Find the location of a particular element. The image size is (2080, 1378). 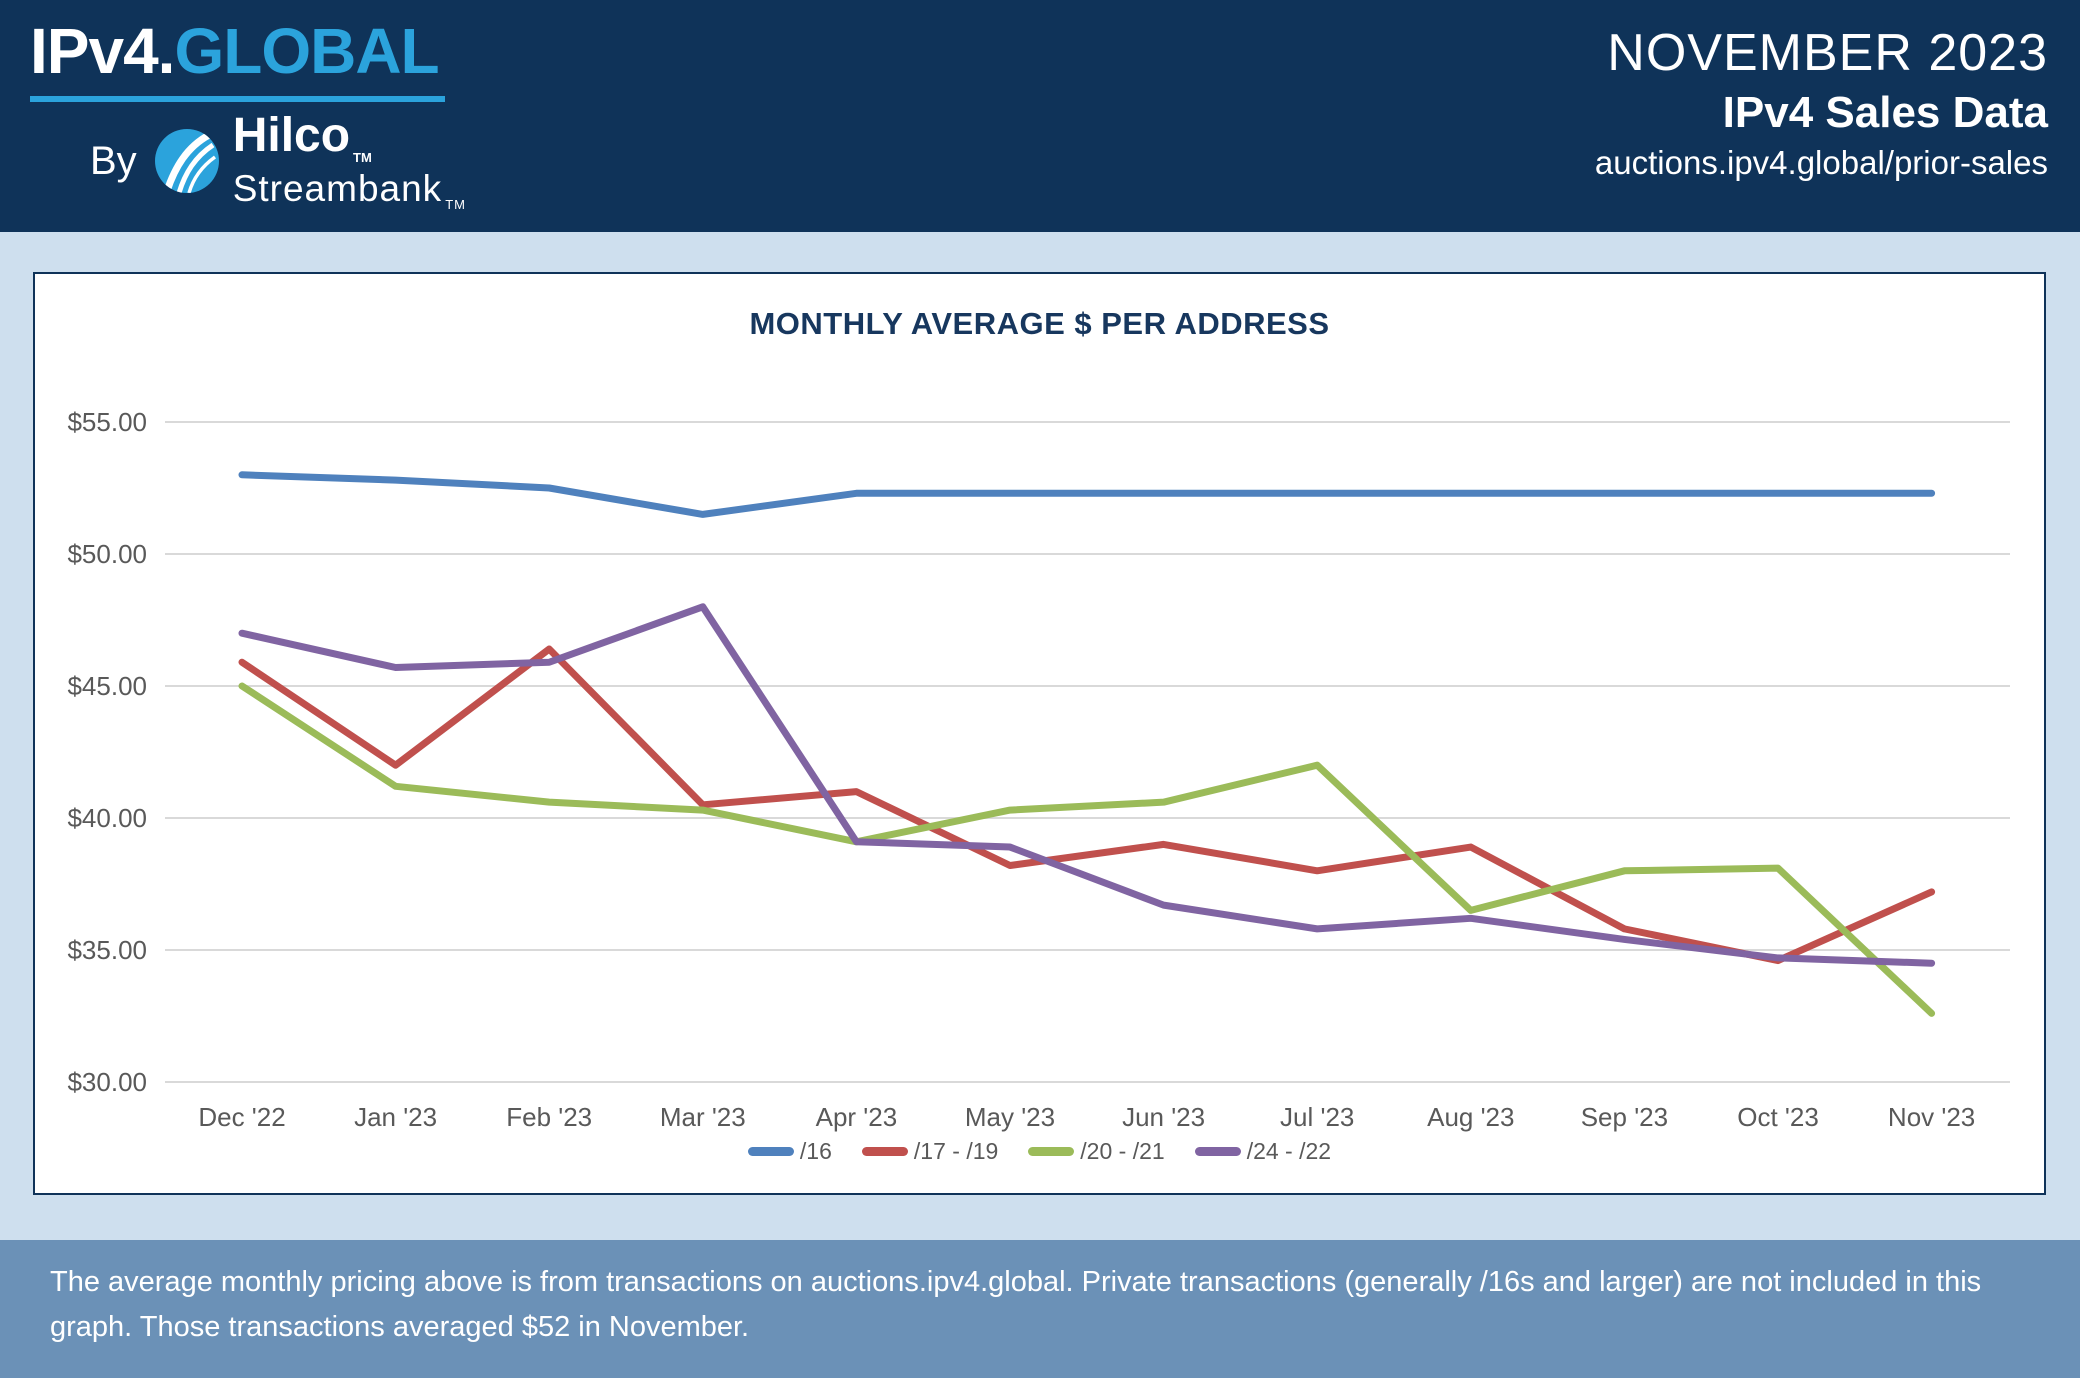

y-tick-label: $55.00 is located at coordinates (107, 422).